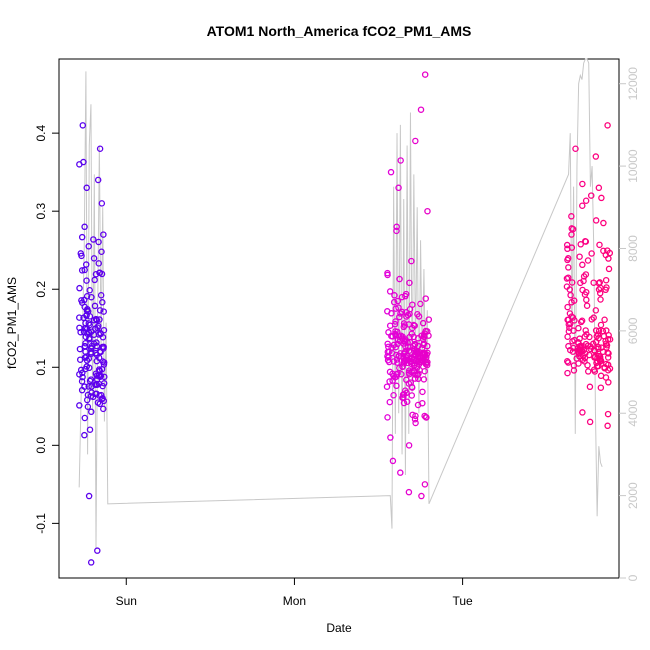 The image size is (650, 650). What do you see at coordinates (41, 367) in the screenshot?
I see `y-tick-label: 0.1` at bounding box center [41, 367].